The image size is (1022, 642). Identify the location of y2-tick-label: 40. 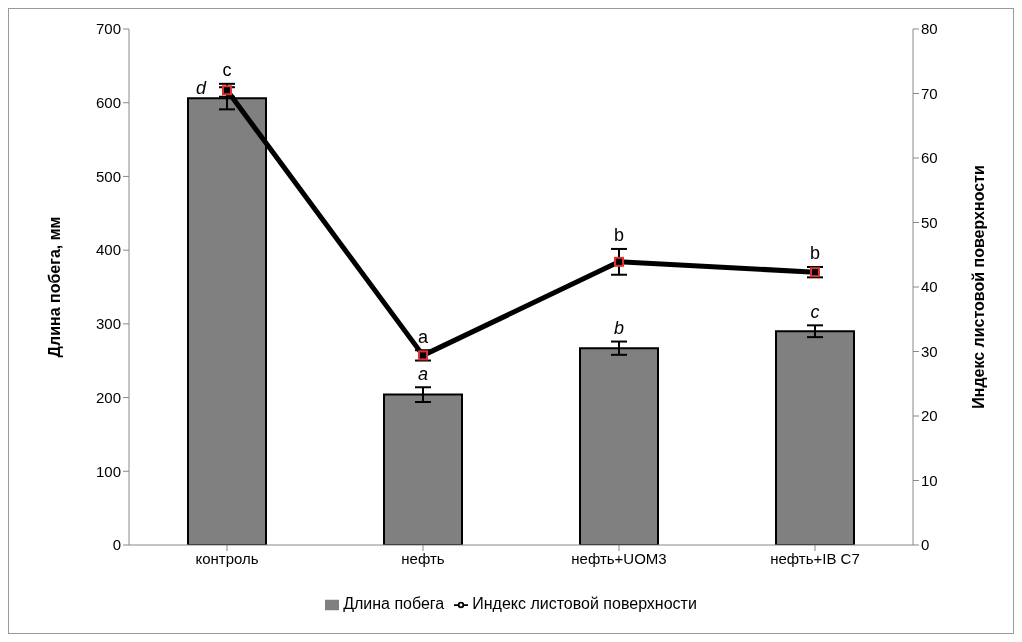
(929, 287).